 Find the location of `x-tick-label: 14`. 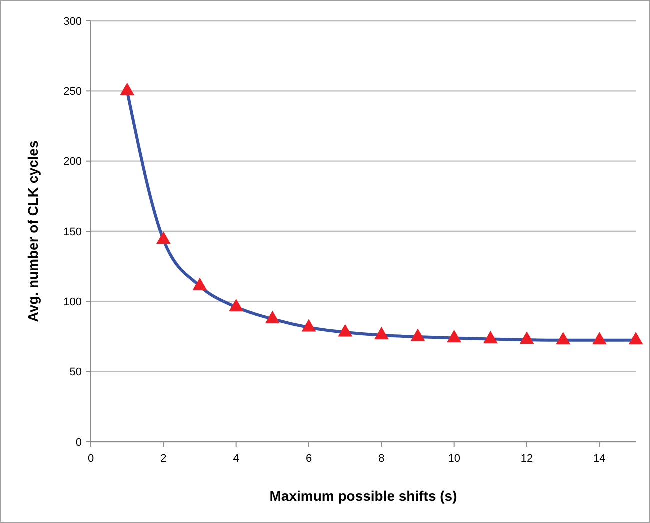

x-tick-label: 14 is located at coordinates (600, 459).